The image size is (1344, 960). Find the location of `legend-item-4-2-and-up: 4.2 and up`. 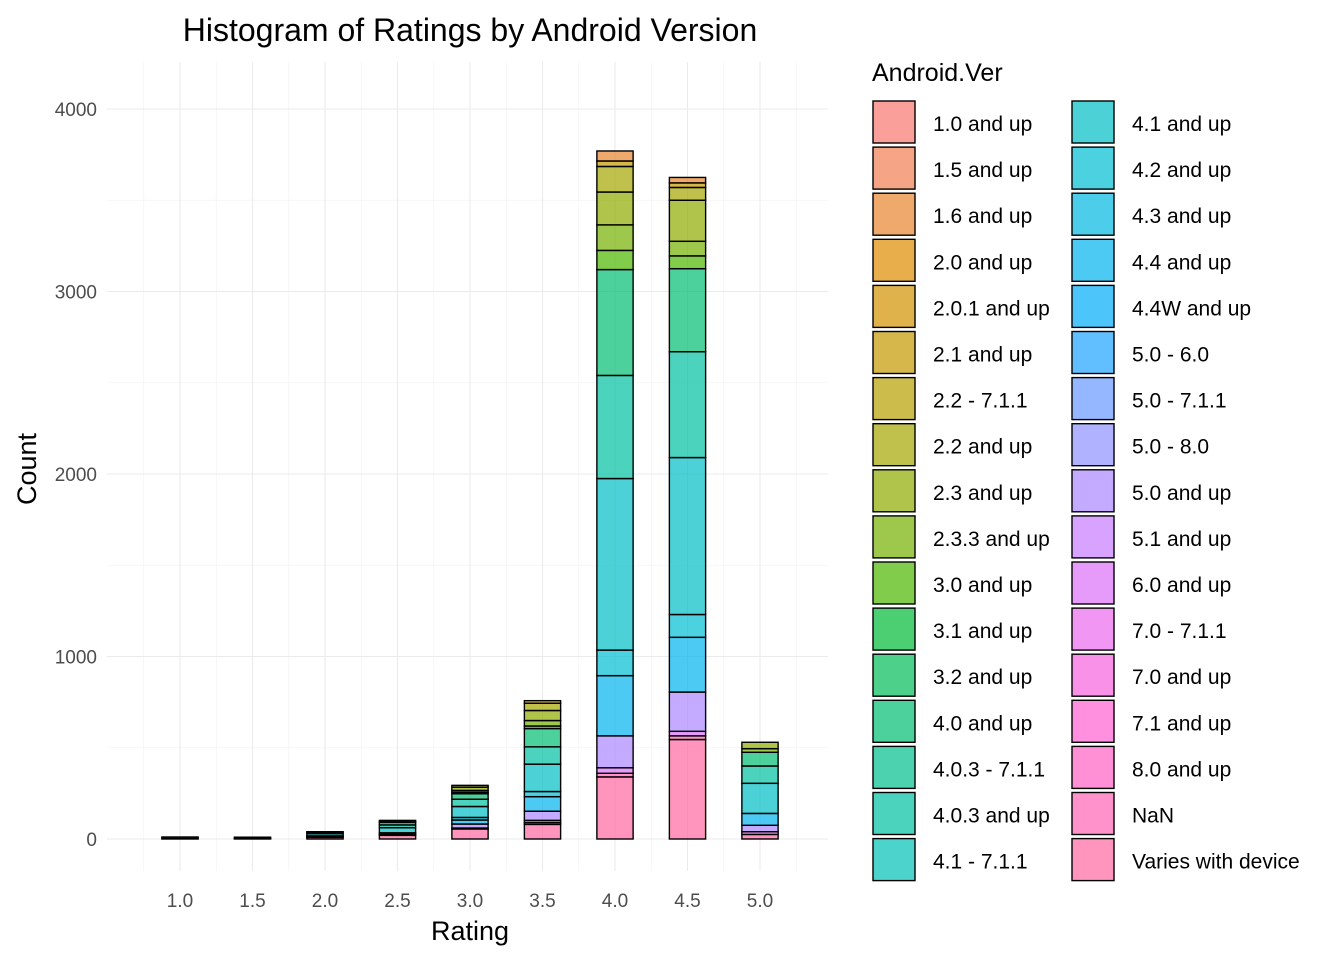

legend-item-4-2-and-up: 4.2 and up is located at coordinates (1151, 168).